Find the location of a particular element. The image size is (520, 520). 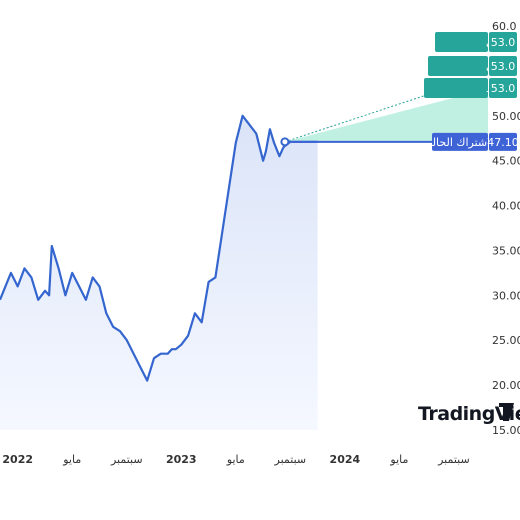

x-tick-label: 2022 is located at coordinates (17, 459).